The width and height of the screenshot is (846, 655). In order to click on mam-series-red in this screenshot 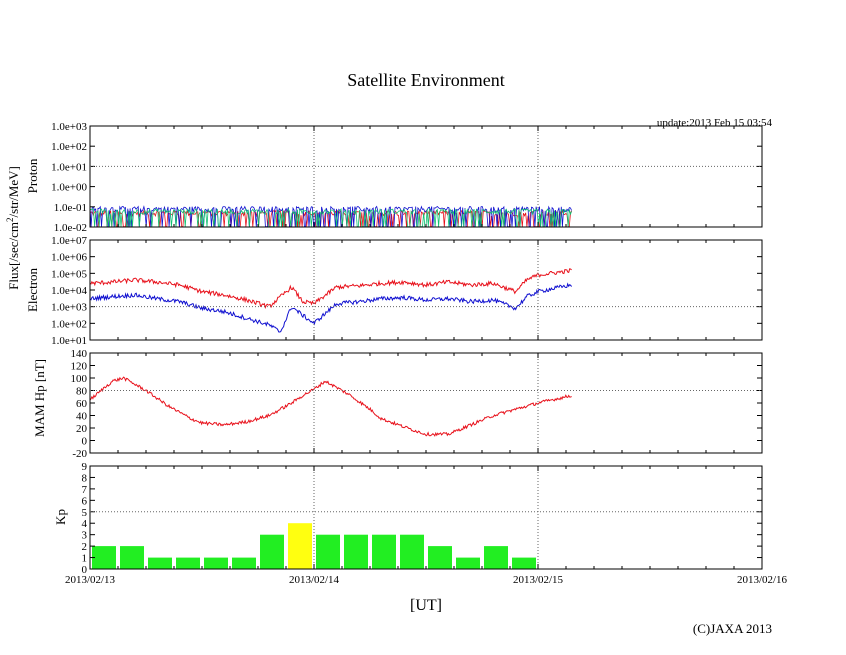, I will do `click(330, 406)`.